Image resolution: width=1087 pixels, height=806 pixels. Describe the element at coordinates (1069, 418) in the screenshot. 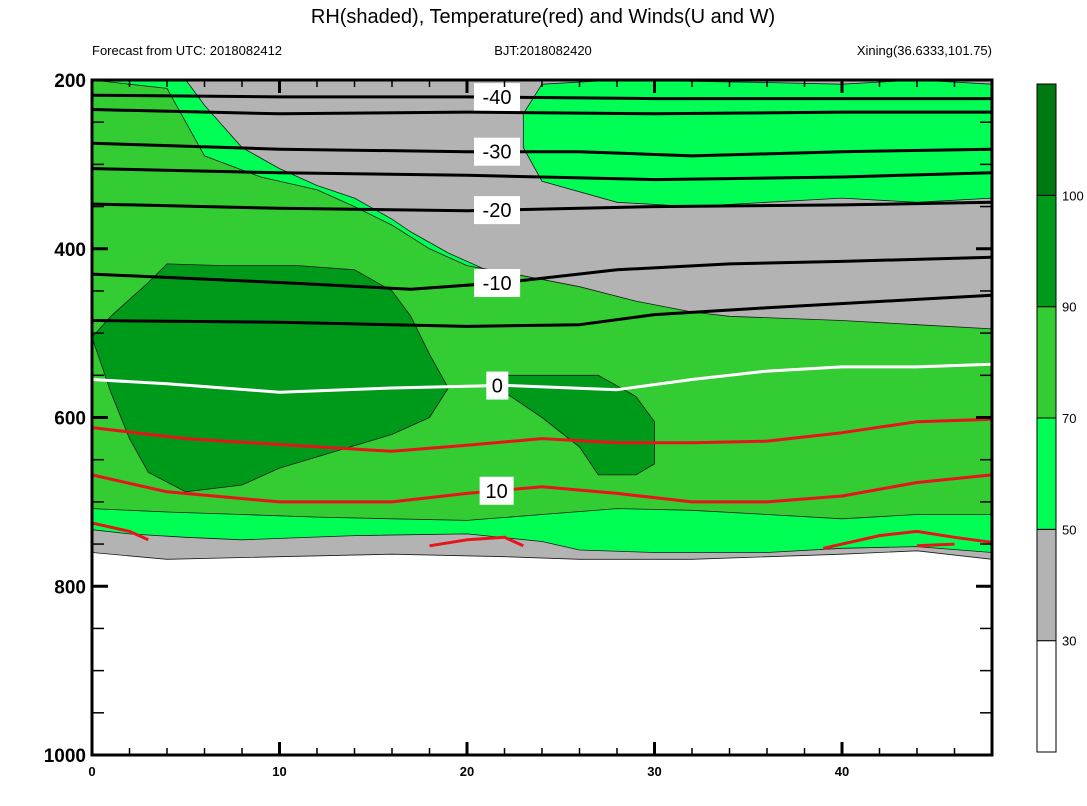

I see `colorbar-label-2: 70` at that location.